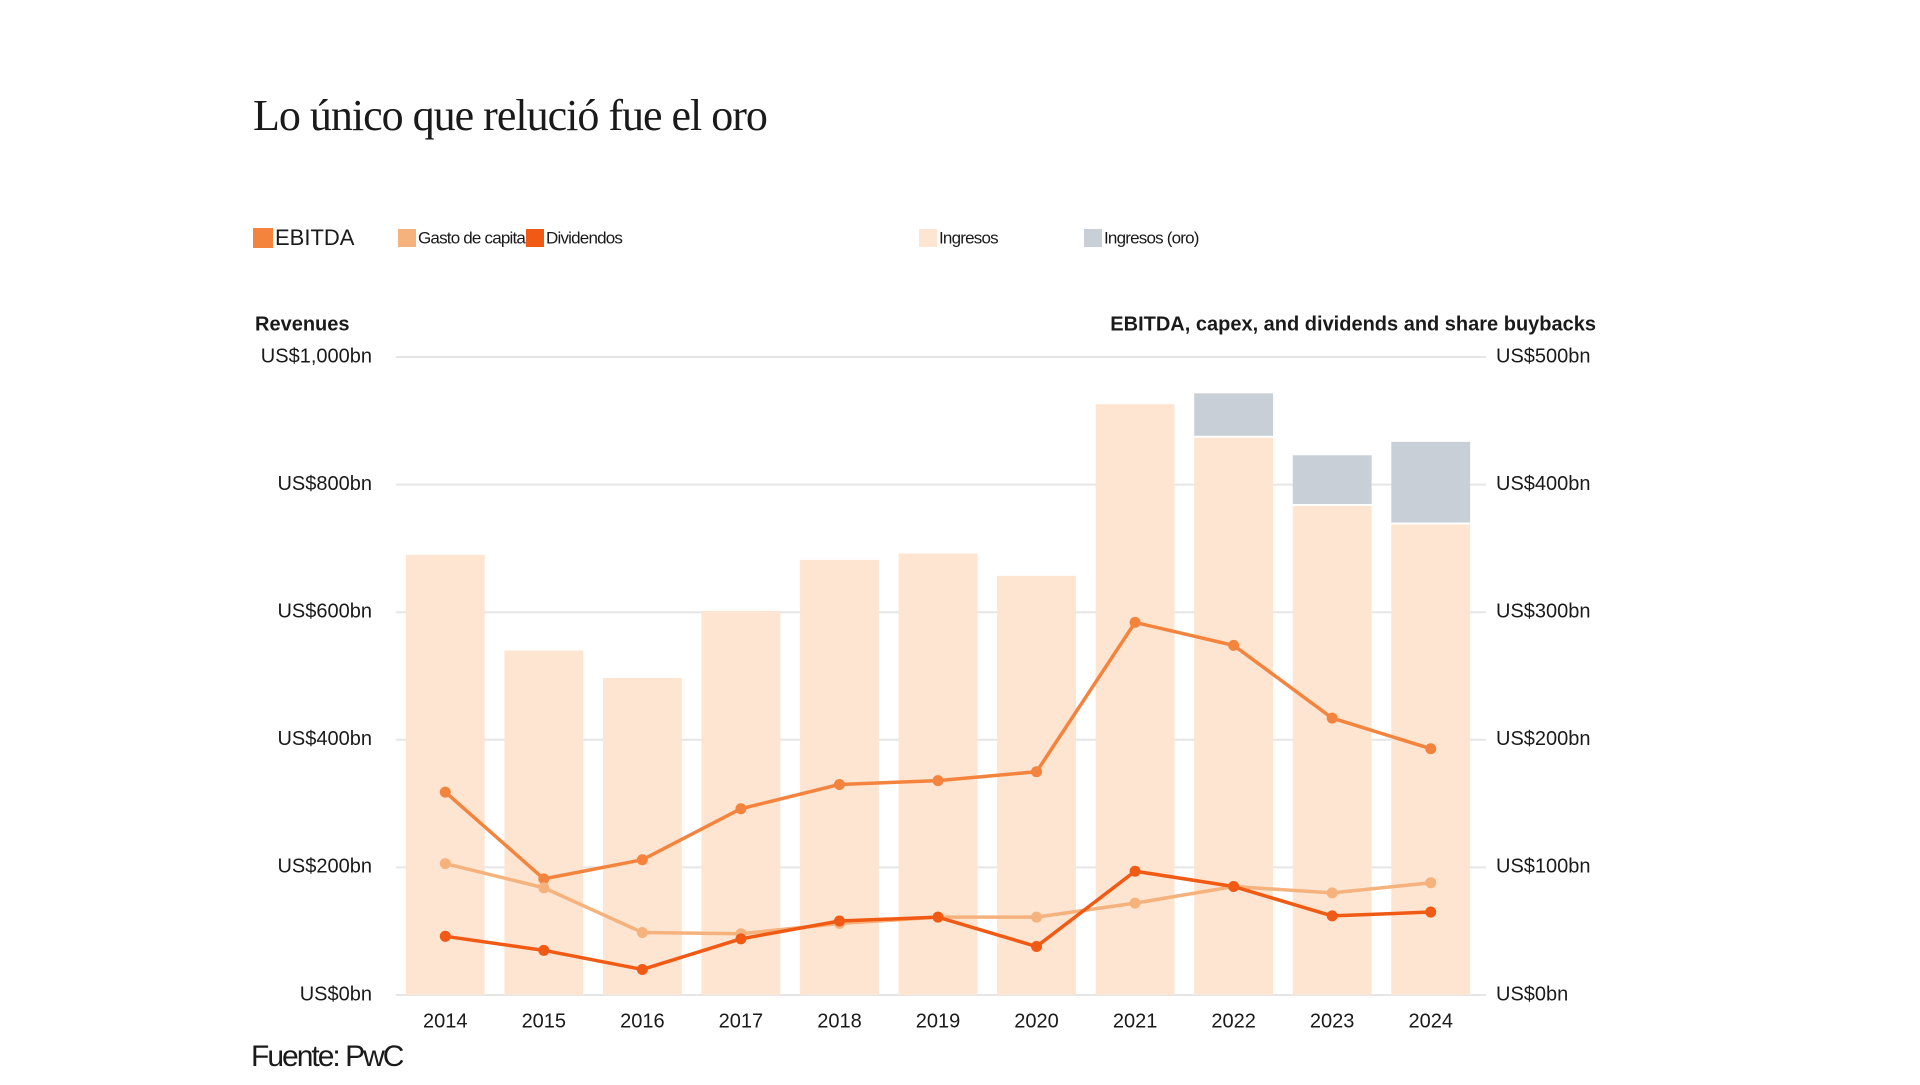 The image size is (1920, 1085). I want to click on y-tick-label: US$800bn, so click(324, 484).